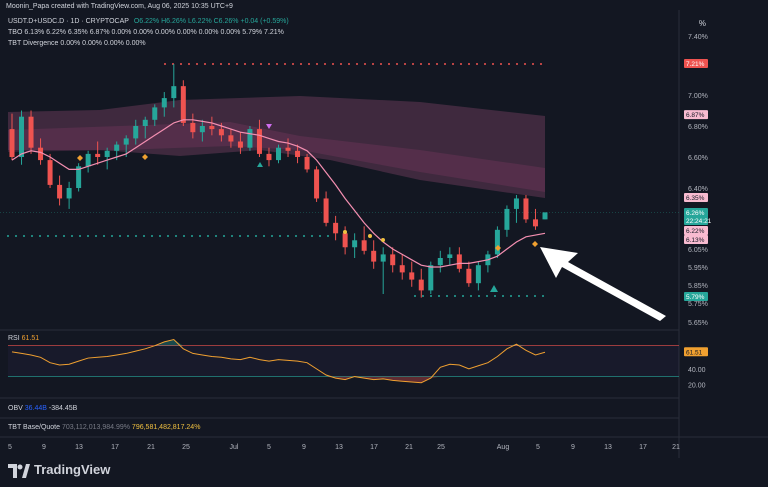 This screenshot has width=768, height=487. What do you see at coordinates (14, 338) in the screenshot?
I see `rsi-label: RSI` at bounding box center [14, 338].